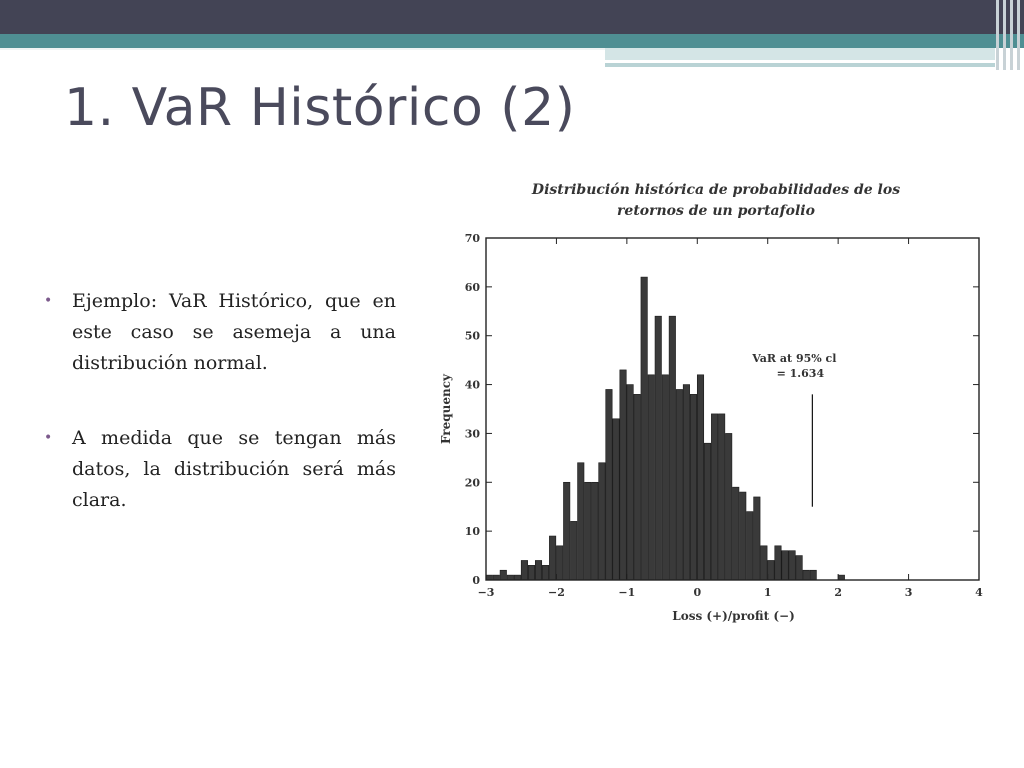 The image size is (1024, 768). Describe the element at coordinates (473, 433) in the screenshot. I see `y-tick-label: 30` at that location.